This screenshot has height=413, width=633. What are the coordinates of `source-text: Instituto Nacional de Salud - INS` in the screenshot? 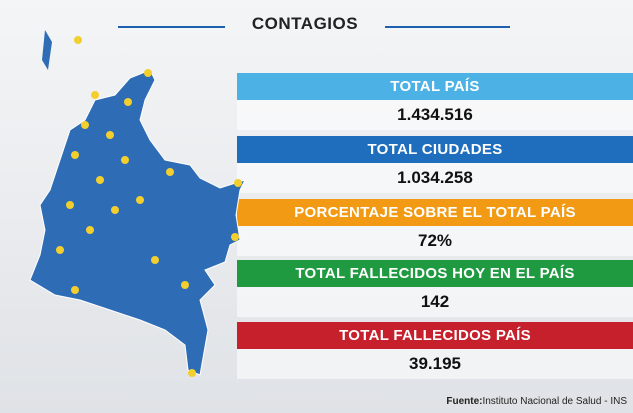 It's located at (554, 401).